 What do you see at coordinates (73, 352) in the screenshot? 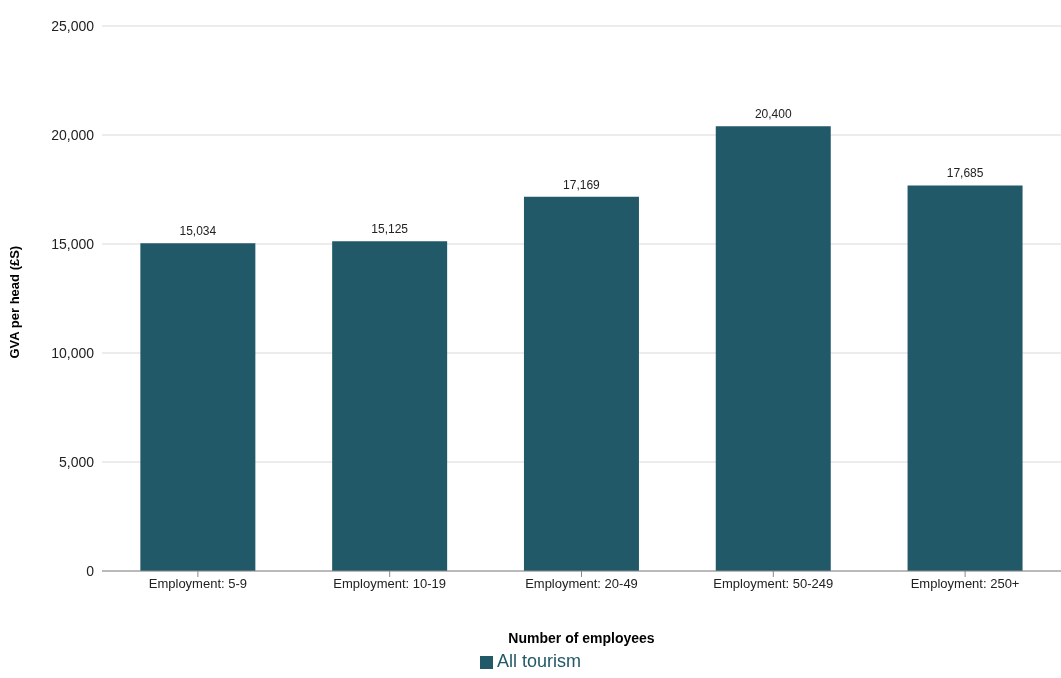
I see `y-tick-label: 10,000` at bounding box center [73, 352].